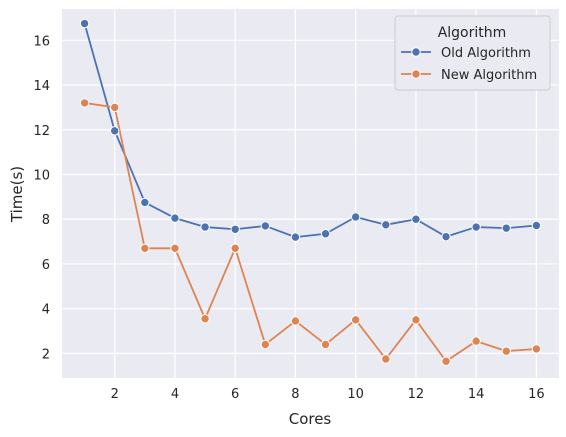 The width and height of the screenshot is (566, 437). I want to click on y-tick-label: 10, so click(41, 175).